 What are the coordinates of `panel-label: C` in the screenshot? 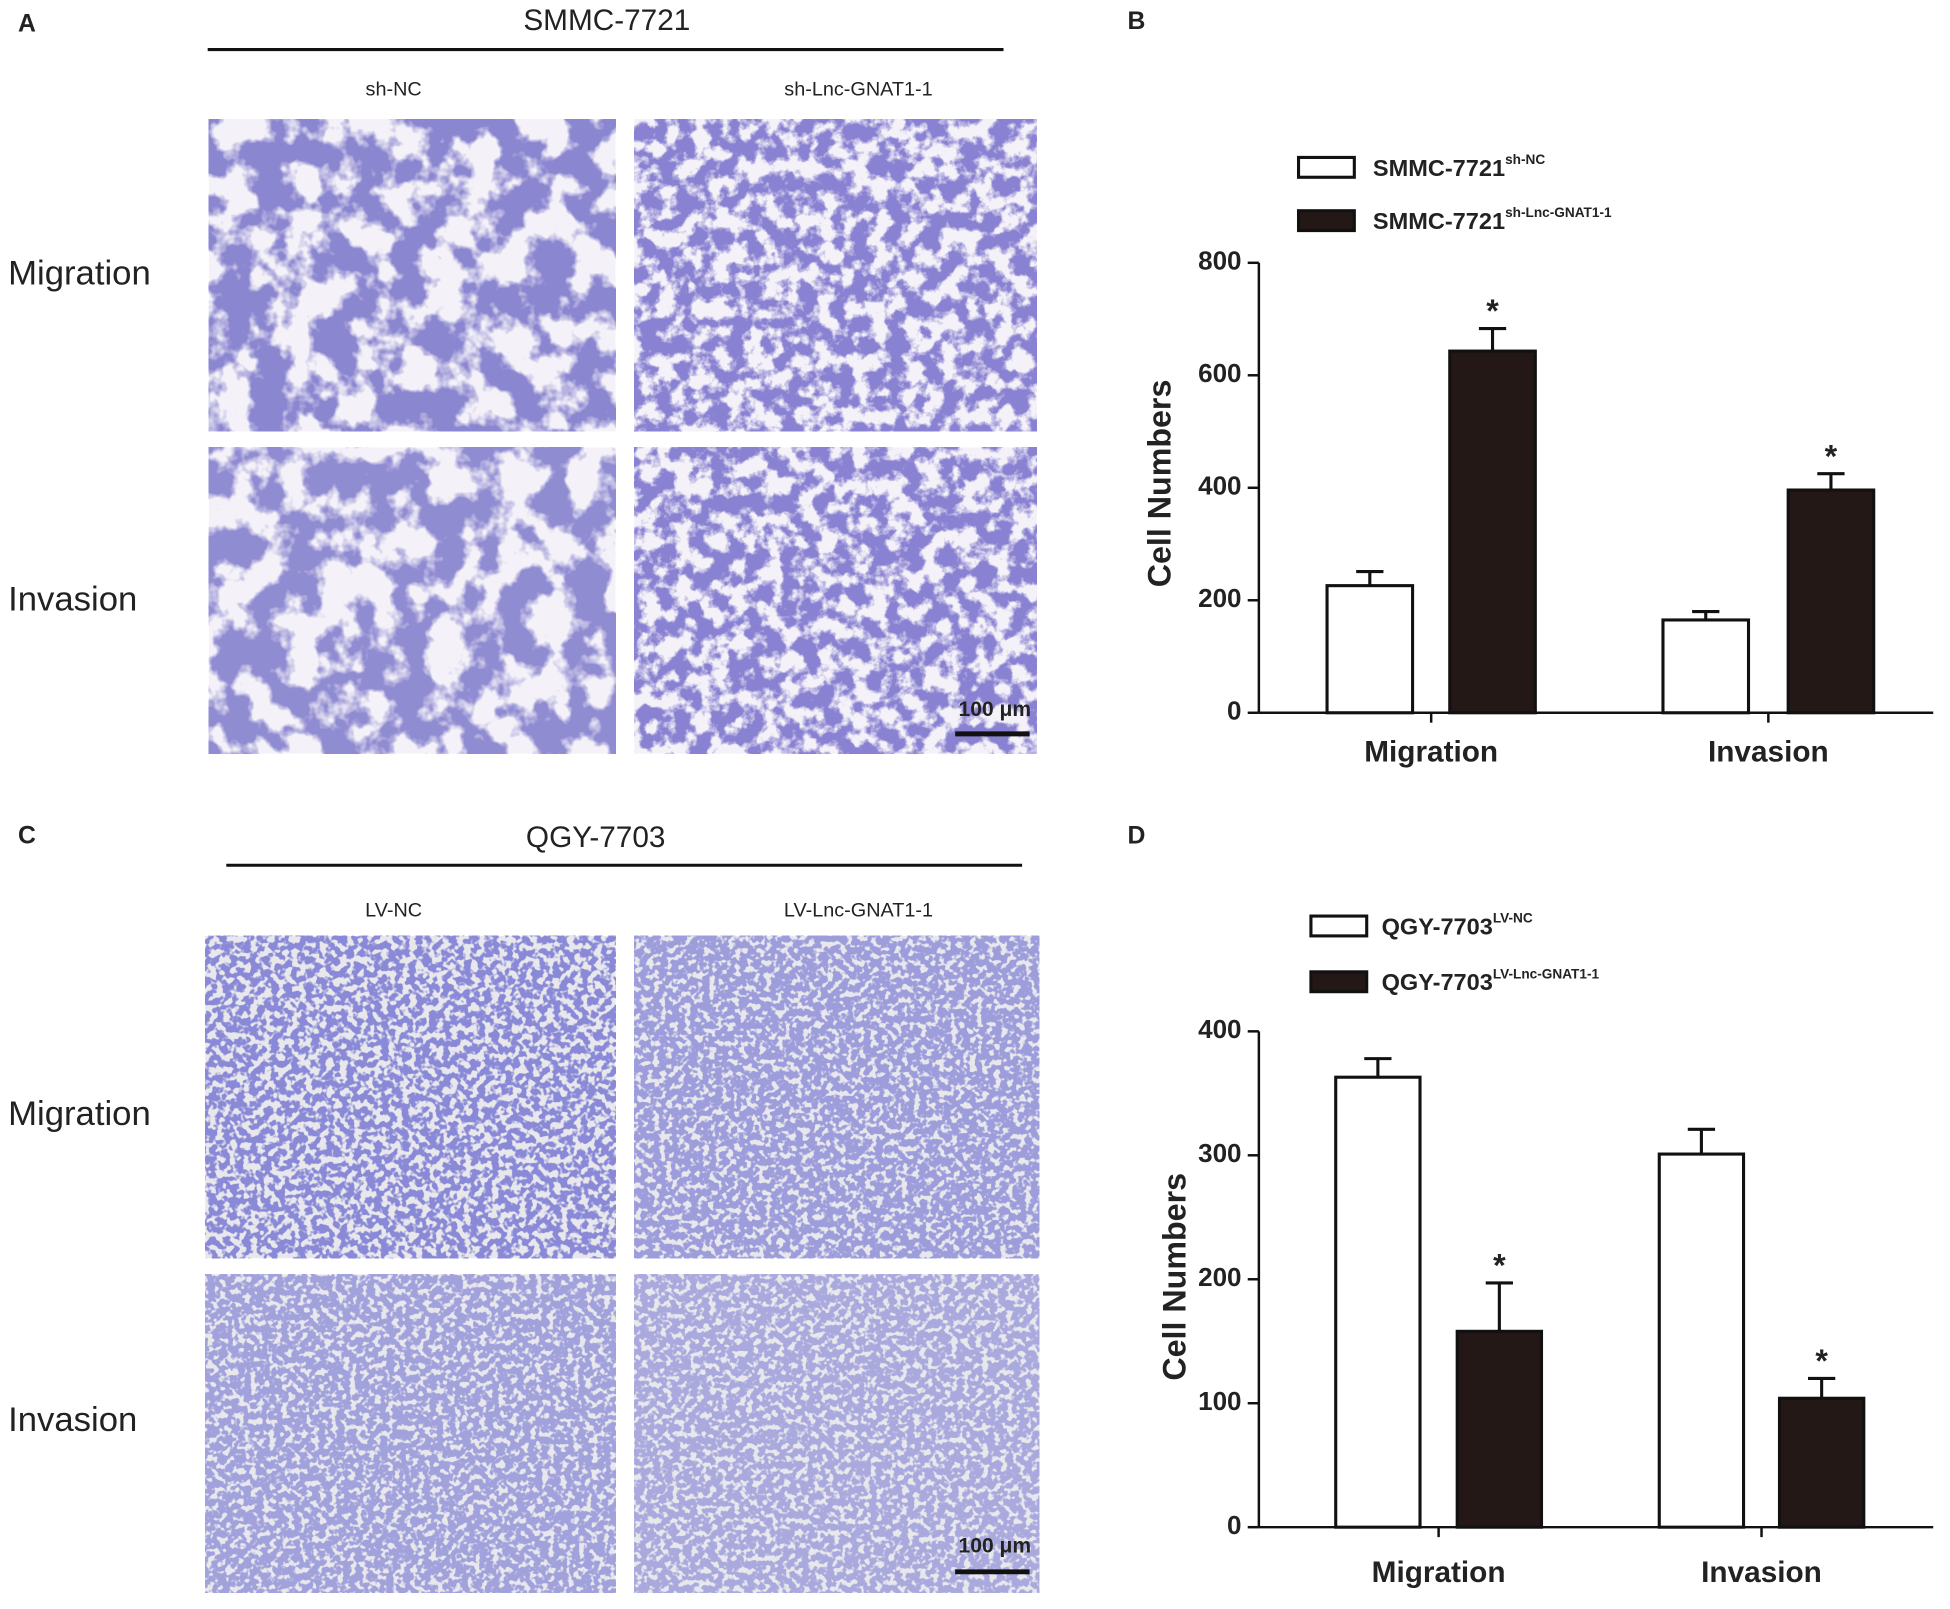 It's located at (27, 835).